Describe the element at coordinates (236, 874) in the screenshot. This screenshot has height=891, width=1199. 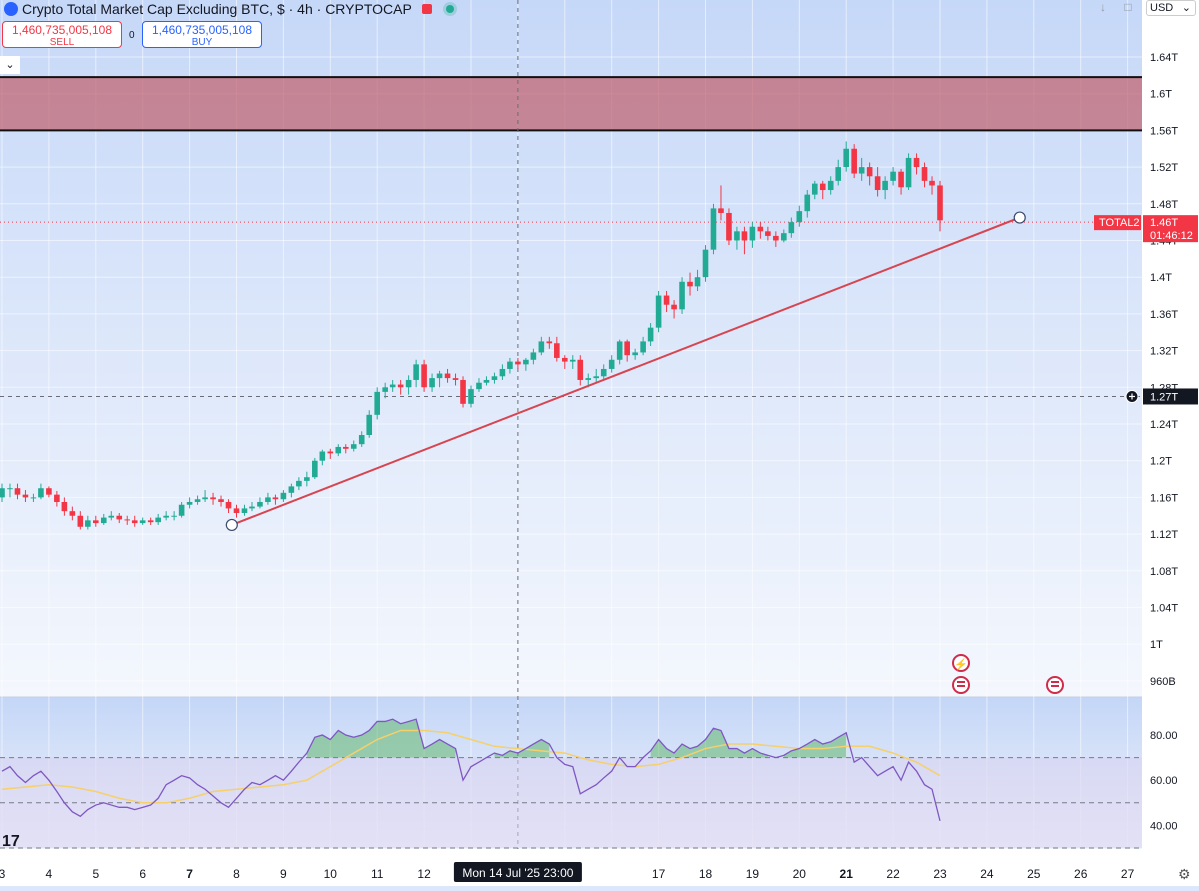
I see `time-tick-label: 8` at that location.